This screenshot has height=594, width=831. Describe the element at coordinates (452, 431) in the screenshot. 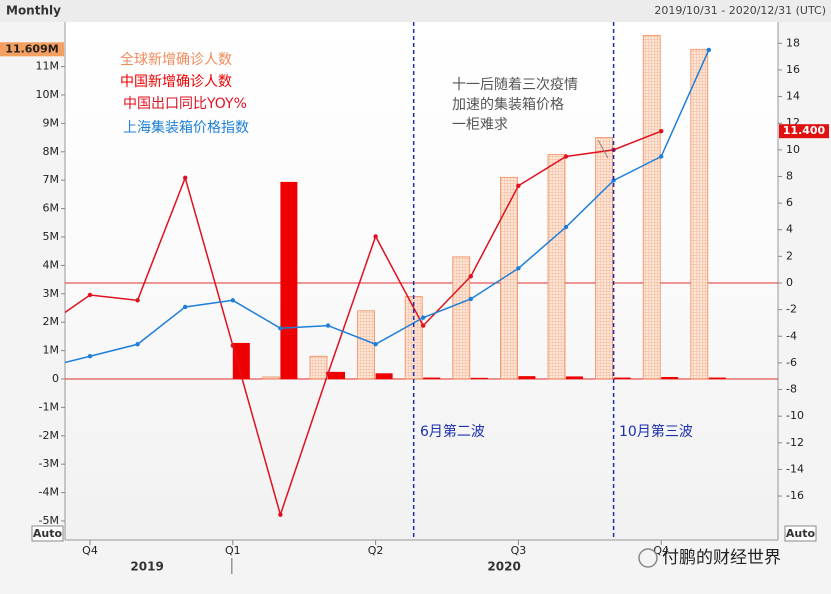

I see `annotation: 6月第二波` at that location.